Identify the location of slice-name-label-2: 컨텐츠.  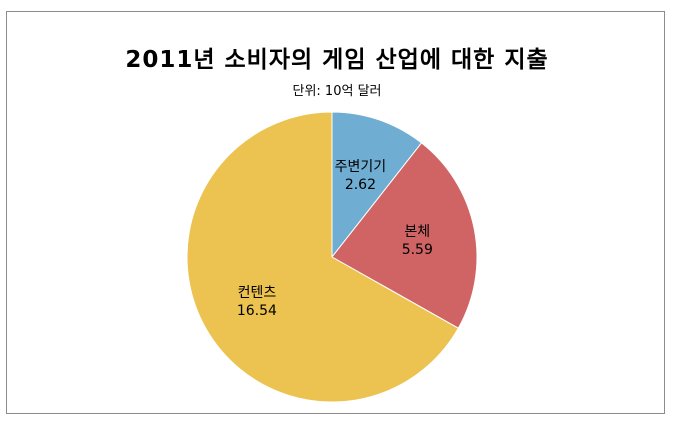
(257, 293).